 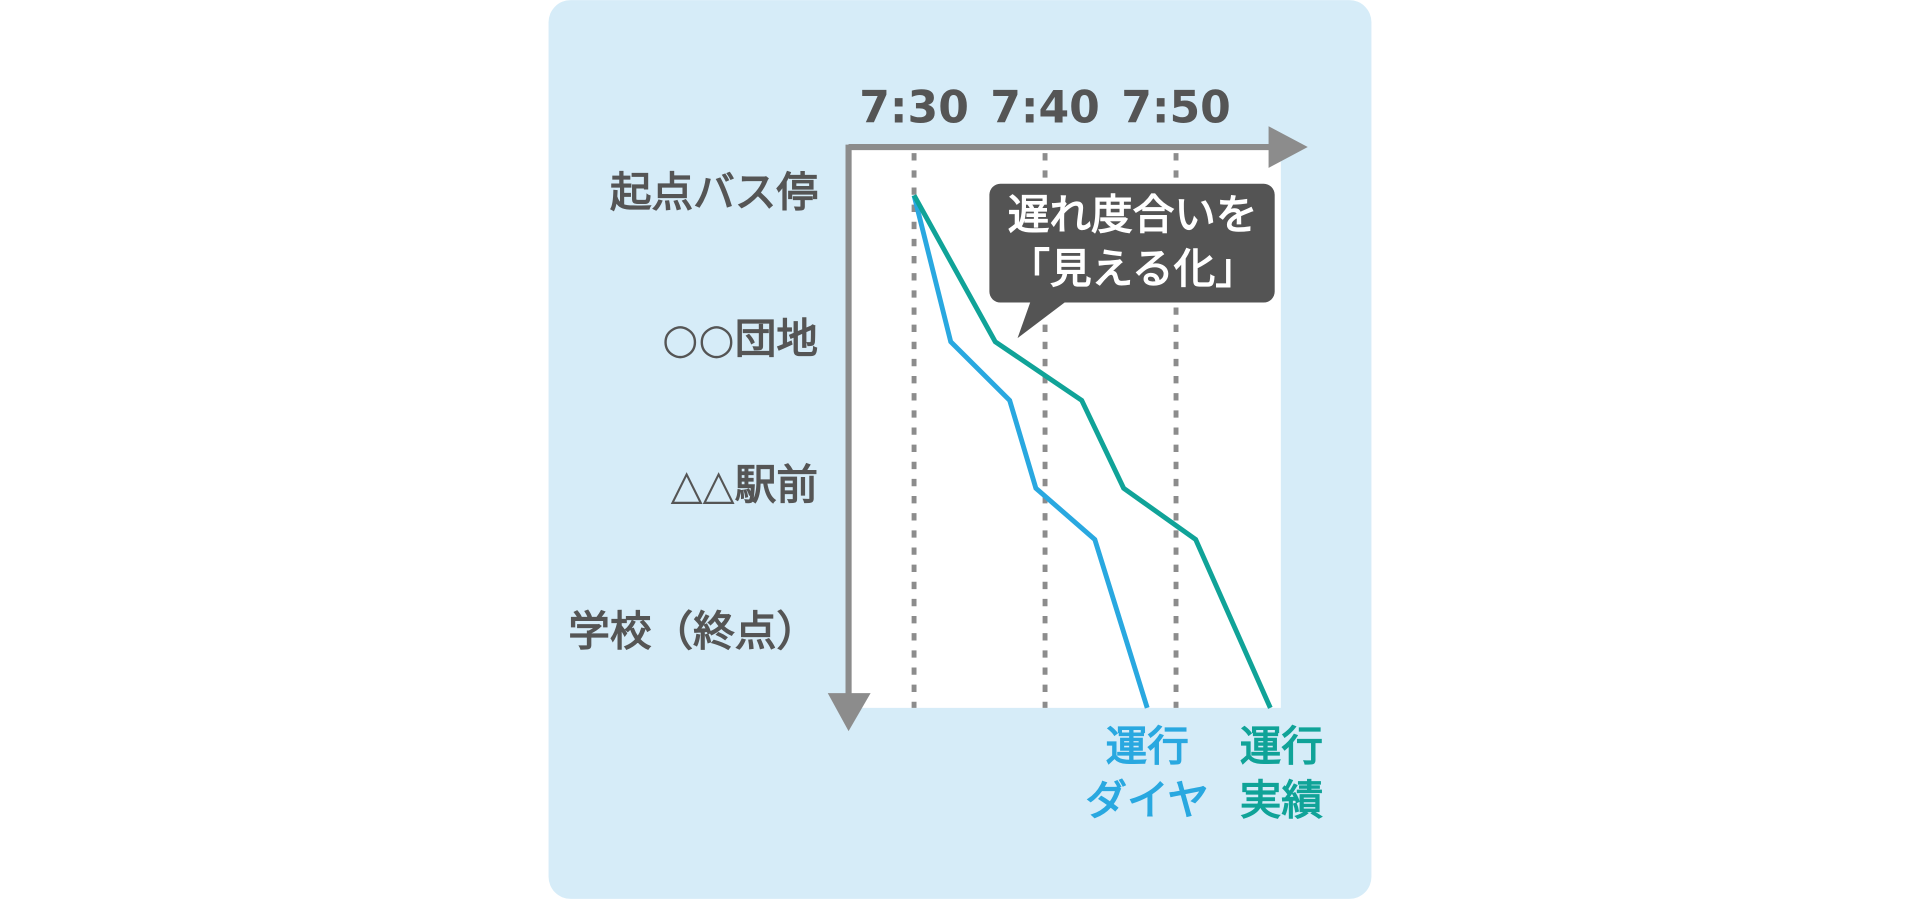 I want to click on y-tick-label: 起点バス停, so click(x=714, y=191).